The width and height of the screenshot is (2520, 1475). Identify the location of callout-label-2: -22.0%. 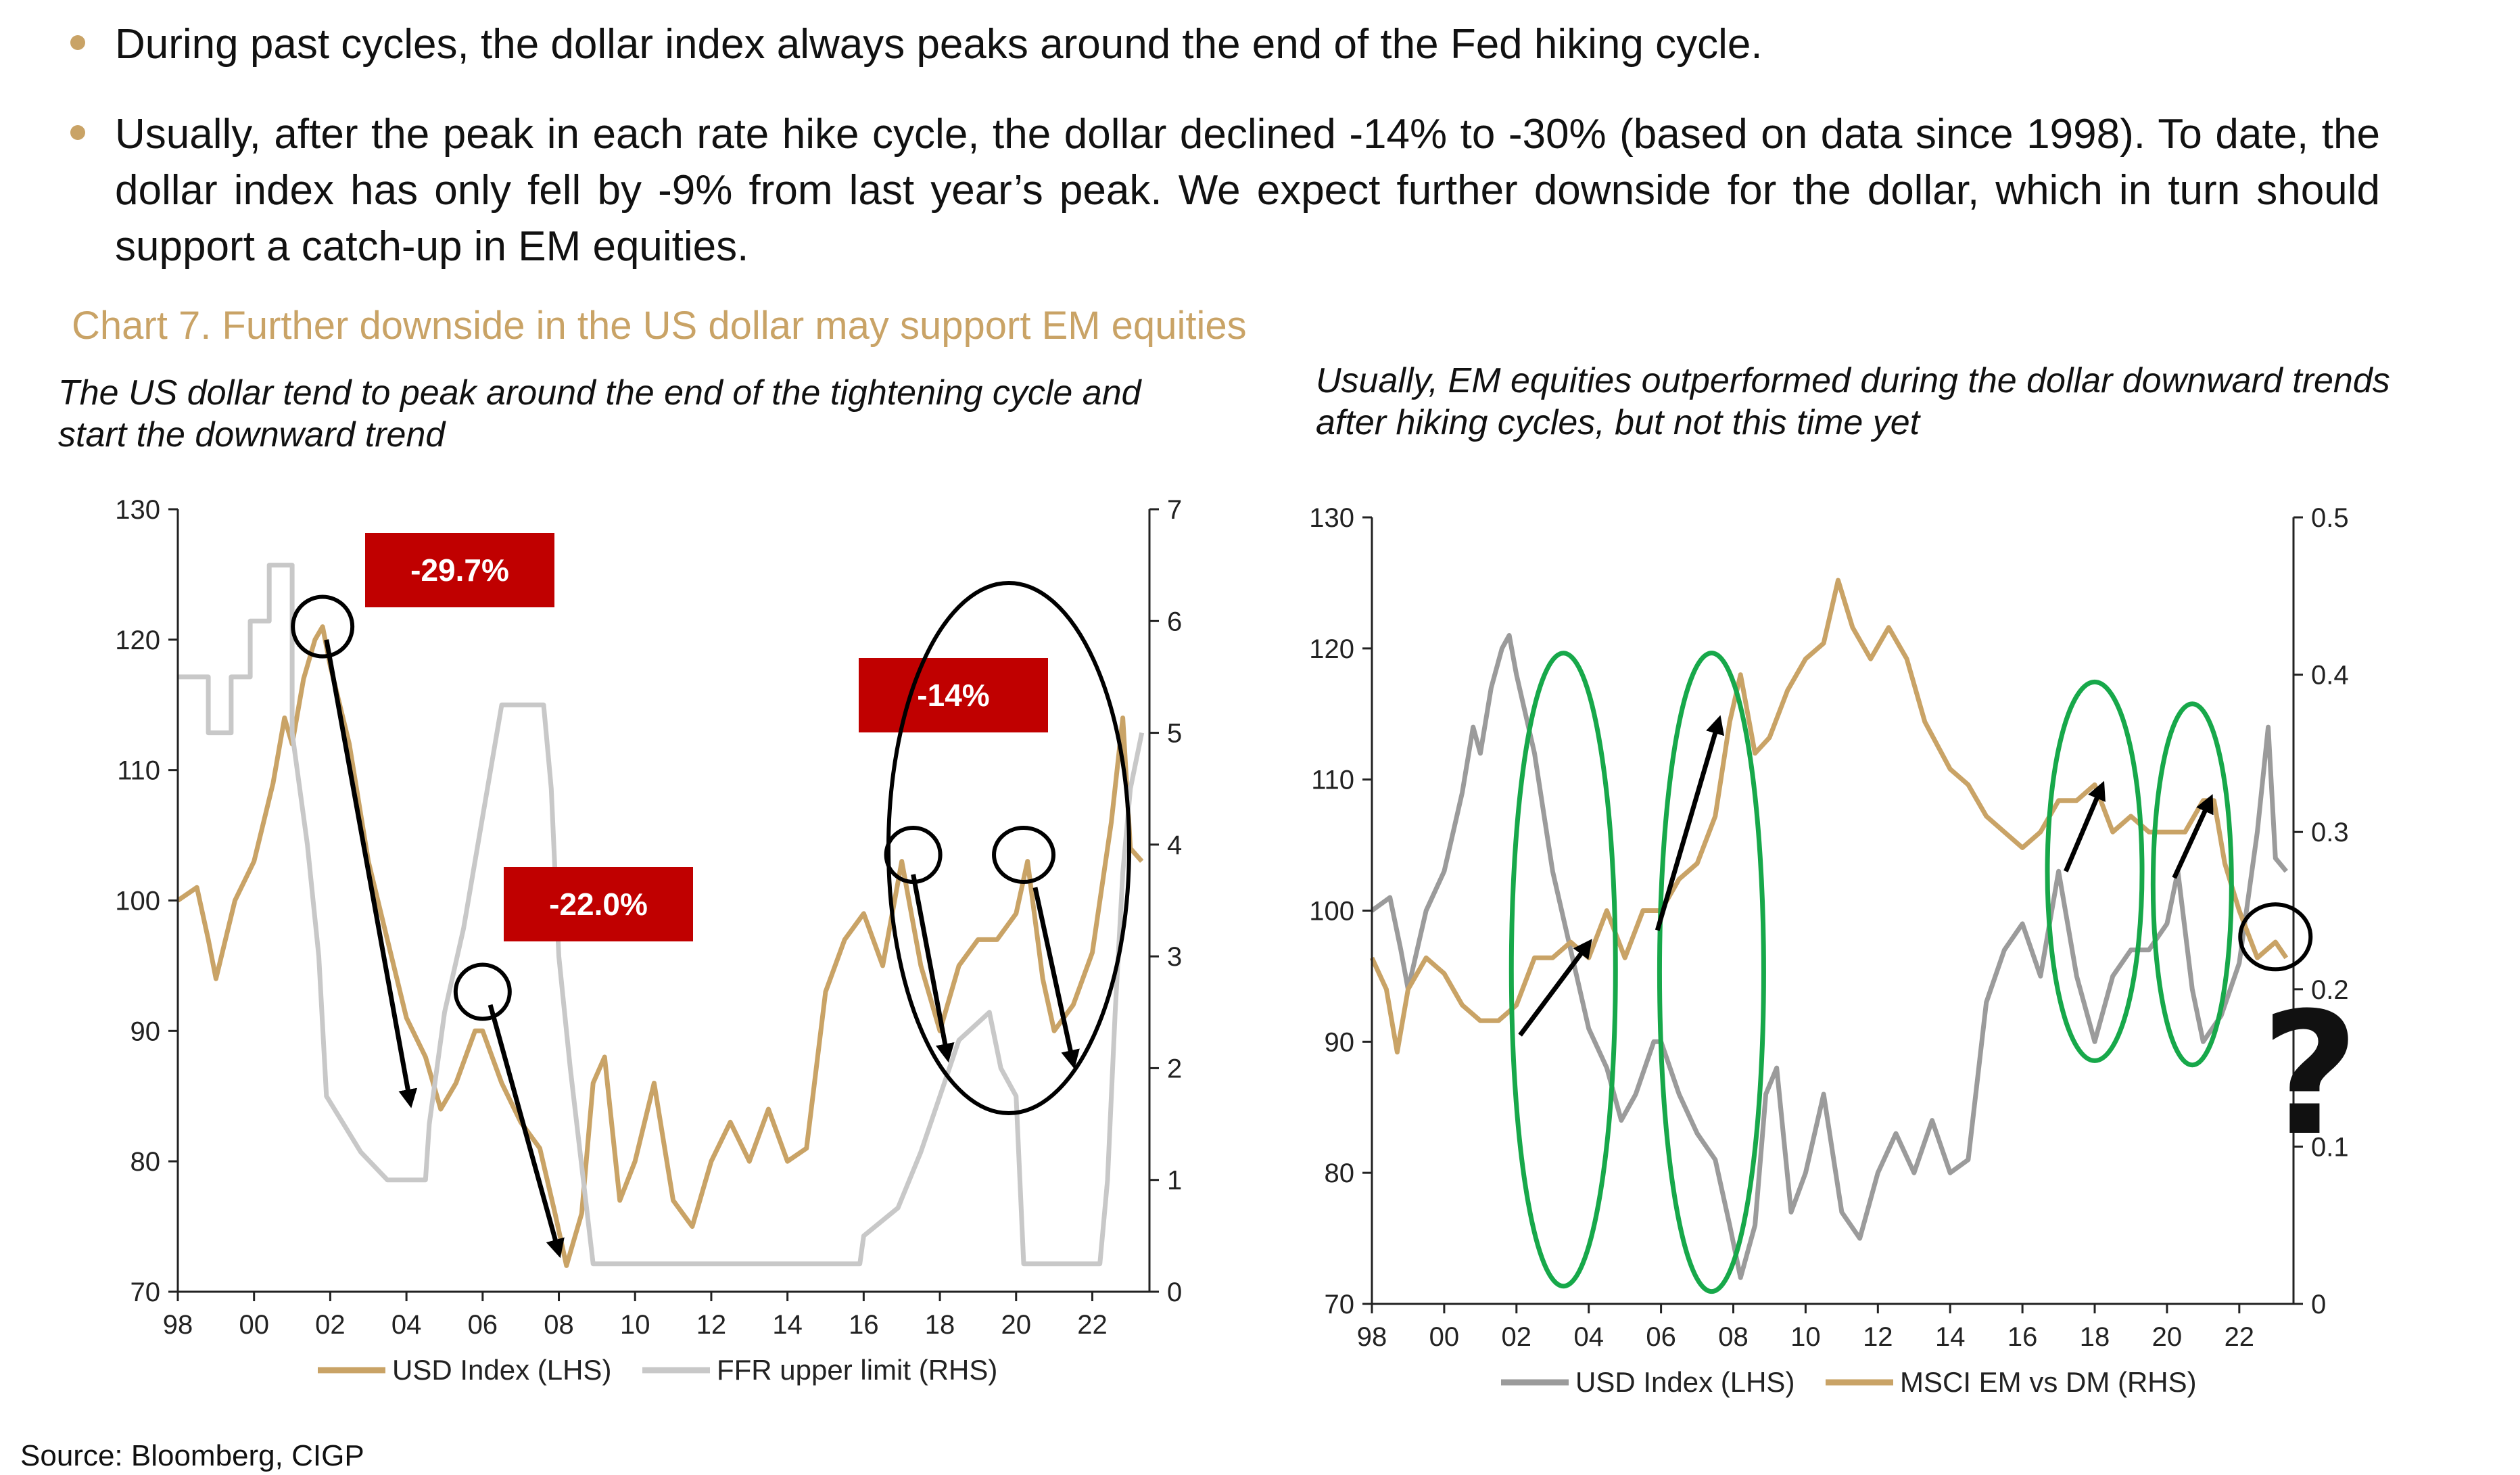
(599, 904).